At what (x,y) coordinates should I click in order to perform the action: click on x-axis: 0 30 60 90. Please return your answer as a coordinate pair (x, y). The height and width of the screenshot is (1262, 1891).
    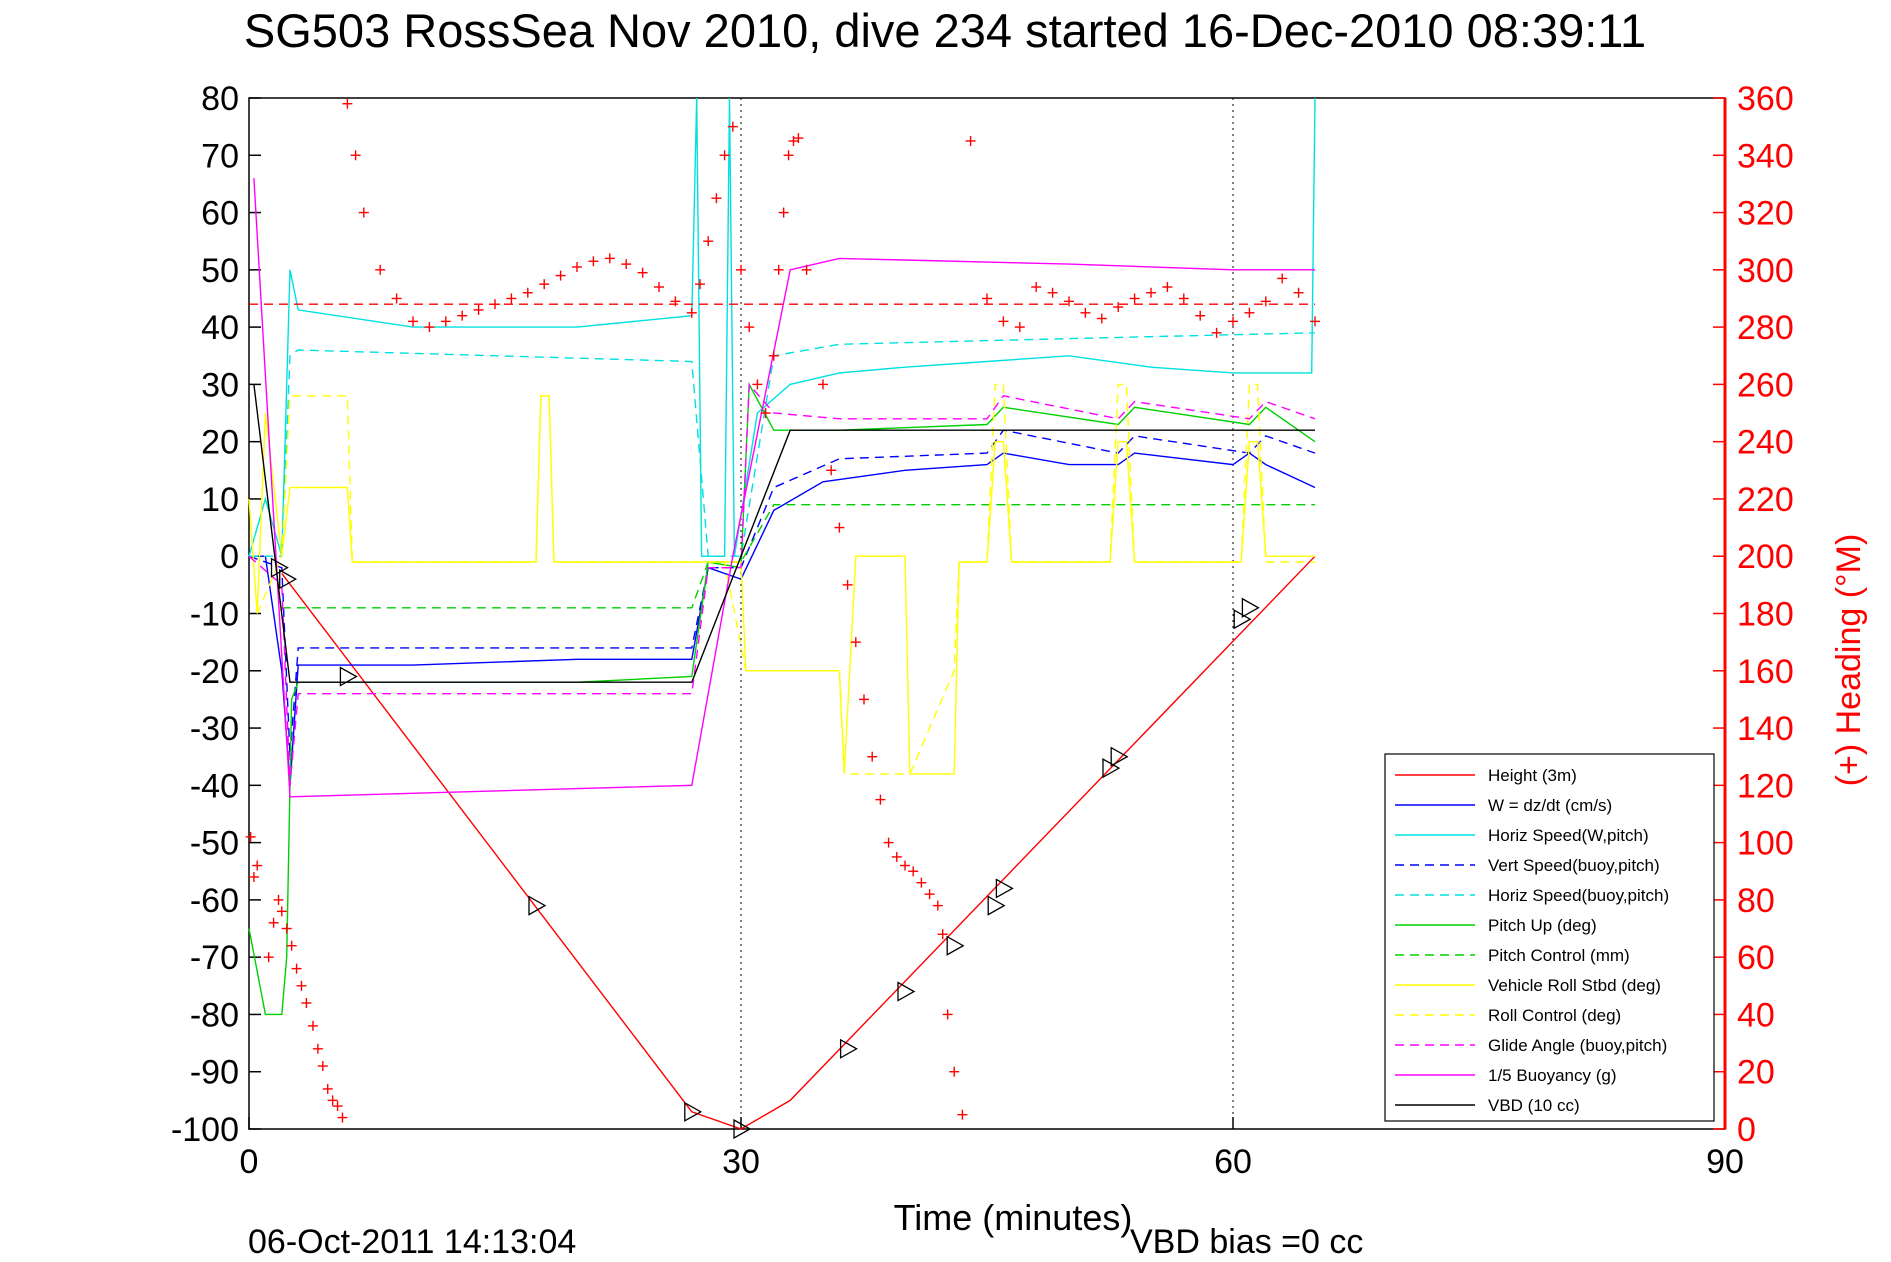
    Looking at the image, I should click on (992, 1149).